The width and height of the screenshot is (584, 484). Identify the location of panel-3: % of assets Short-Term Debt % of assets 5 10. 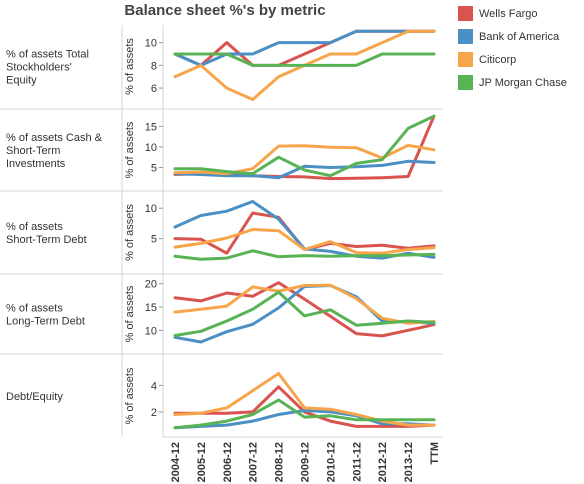
(221, 237).